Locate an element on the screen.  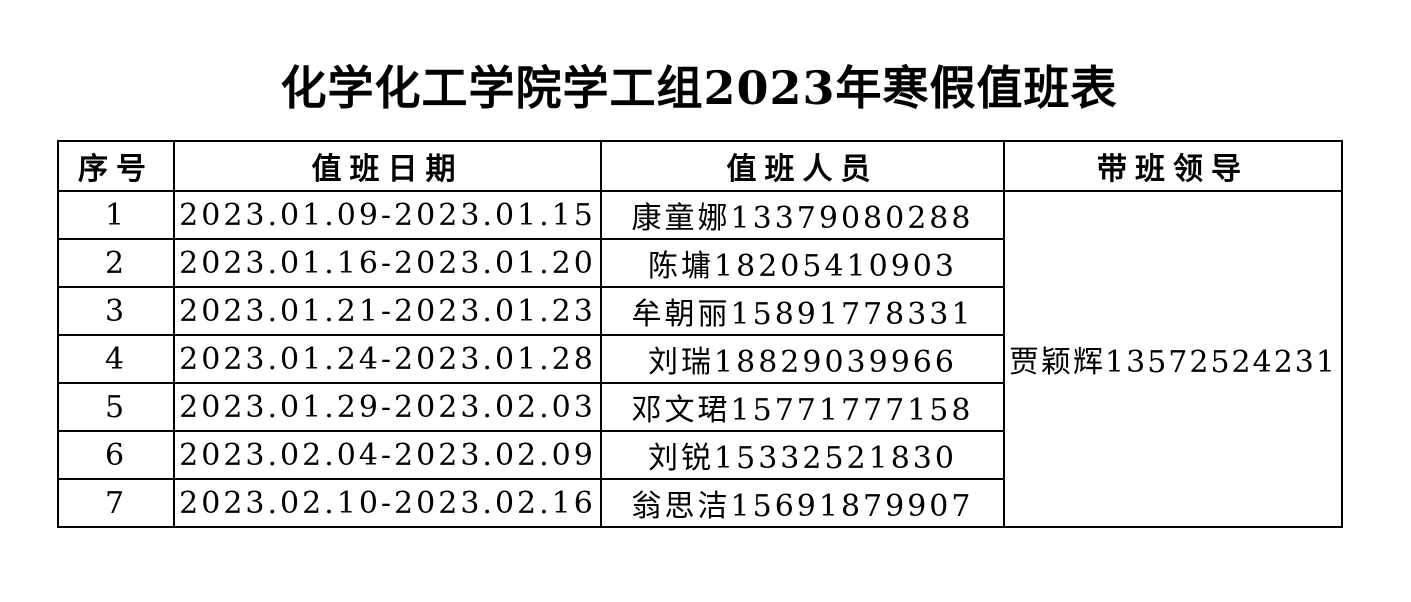
table-row: 7 2023.02.10-2023.02.16 翁思洁15691879907 is located at coordinates (699, 503).